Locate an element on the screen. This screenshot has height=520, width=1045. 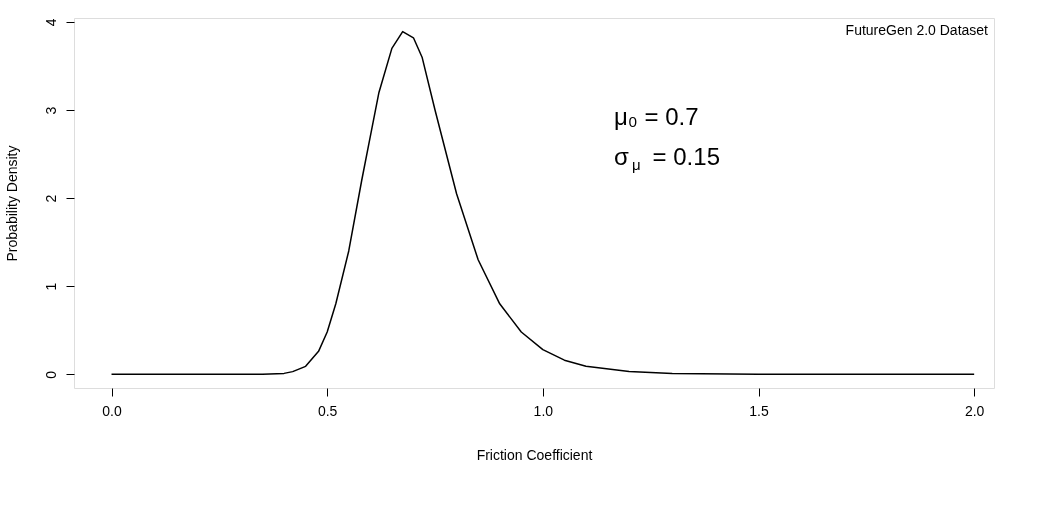
x-tick-label: 0.5 is located at coordinates (327, 410).